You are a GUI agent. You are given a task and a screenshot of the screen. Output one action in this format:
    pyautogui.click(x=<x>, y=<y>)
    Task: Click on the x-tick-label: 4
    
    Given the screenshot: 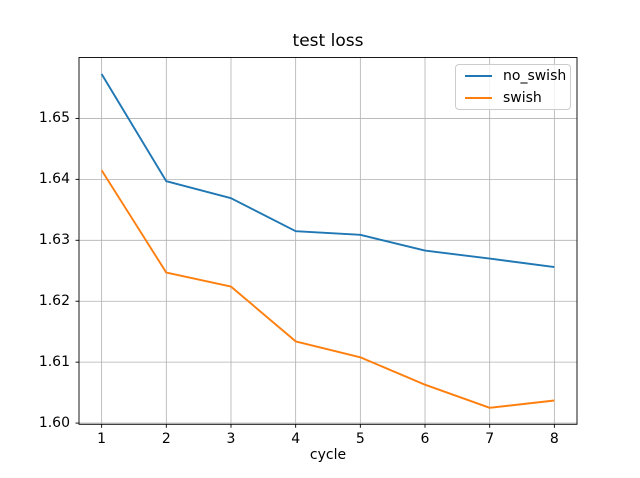 What is the action you would take?
    pyautogui.click(x=296, y=439)
    